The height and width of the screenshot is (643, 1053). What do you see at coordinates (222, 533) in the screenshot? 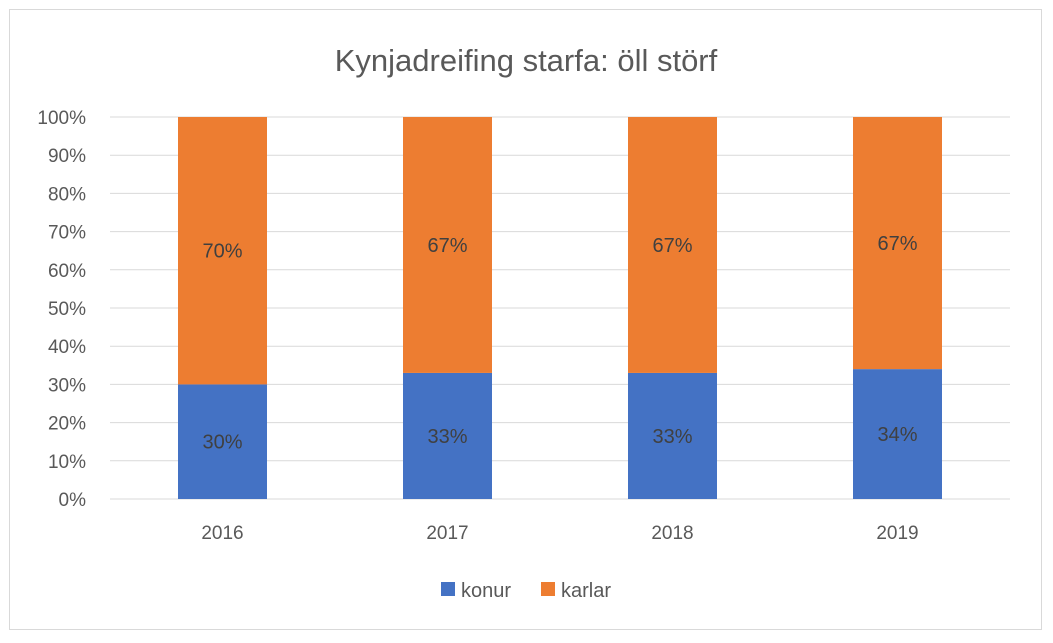
I see `x-tick-label: 2016` at bounding box center [222, 533].